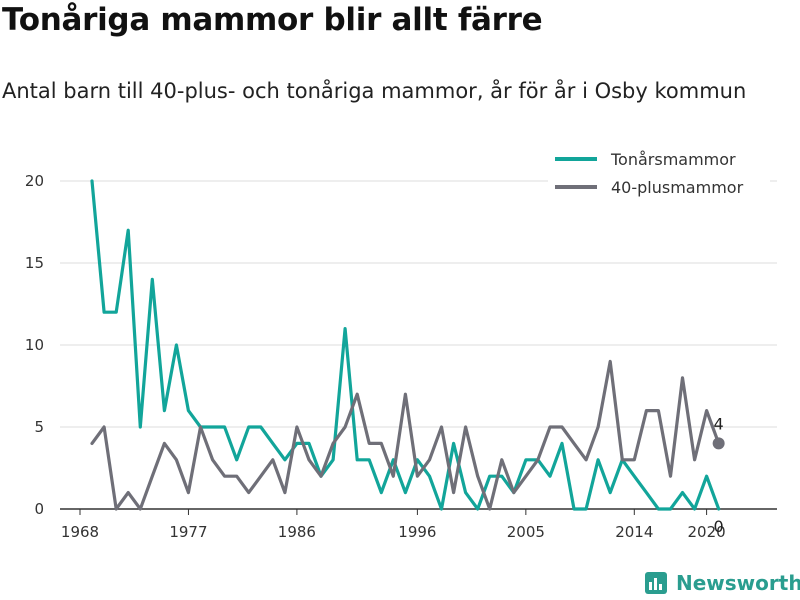 This screenshot has height=600, width=800. I want to click on end-marker-40-plusmammor, so click(718, 443).